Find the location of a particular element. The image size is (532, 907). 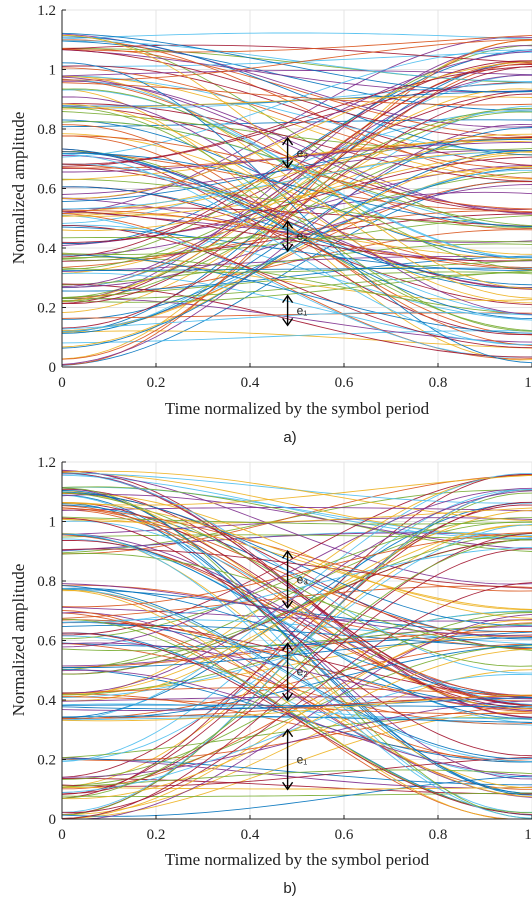

x-axis-label-b: Time normalized by the symbol period is located at coordinates (297, 859).